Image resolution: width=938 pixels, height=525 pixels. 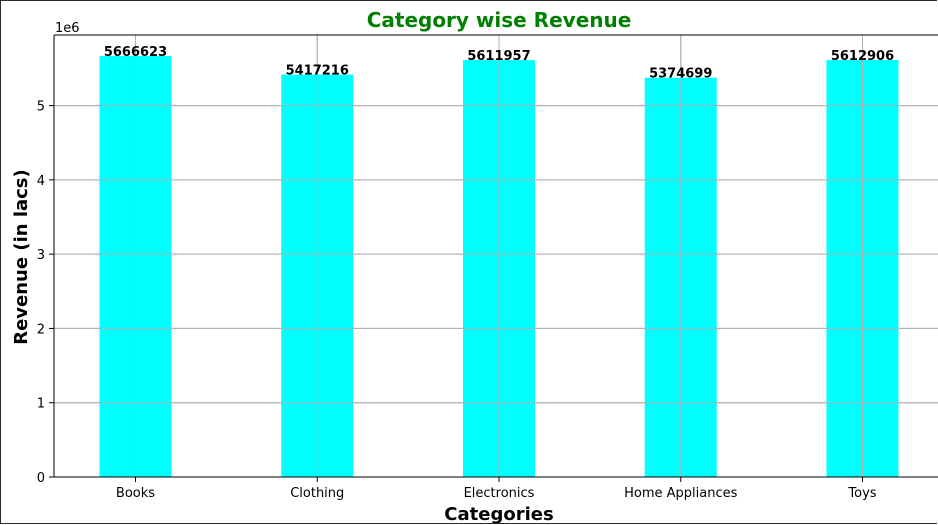 I want to click on x-tick-label: Clothing, so click(x=317, y=493).